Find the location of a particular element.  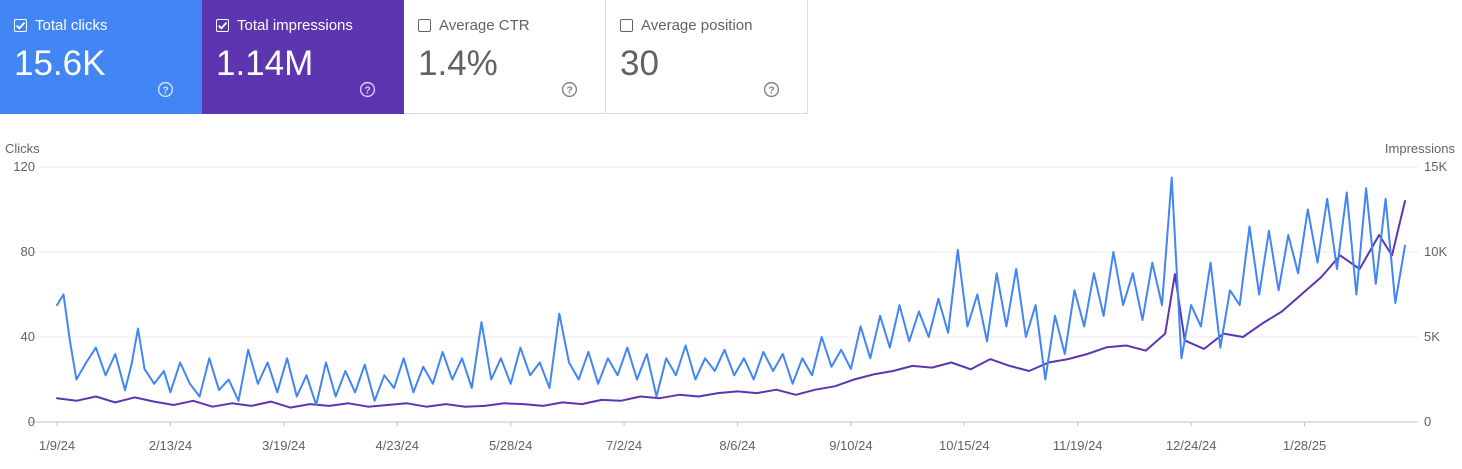

x-tick-label: 4/23/24 is located at coordinates (397, 445).